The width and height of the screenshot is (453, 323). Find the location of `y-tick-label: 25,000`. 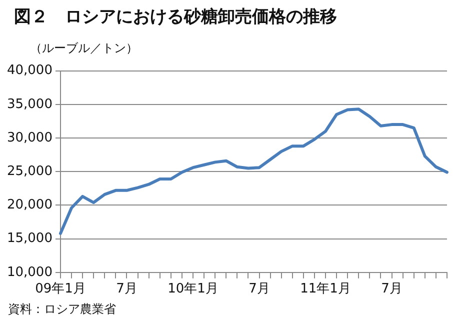

y-tick-label: 25,000 is located at coordinates (29, 171).